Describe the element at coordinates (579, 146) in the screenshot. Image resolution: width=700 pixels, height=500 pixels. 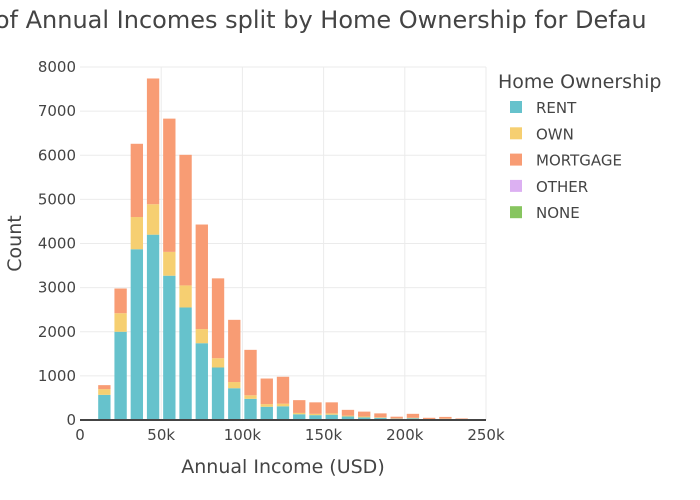
I see `legend: Home Ownership RENT OWN MORTGAGE OTHER NONE` at that location.